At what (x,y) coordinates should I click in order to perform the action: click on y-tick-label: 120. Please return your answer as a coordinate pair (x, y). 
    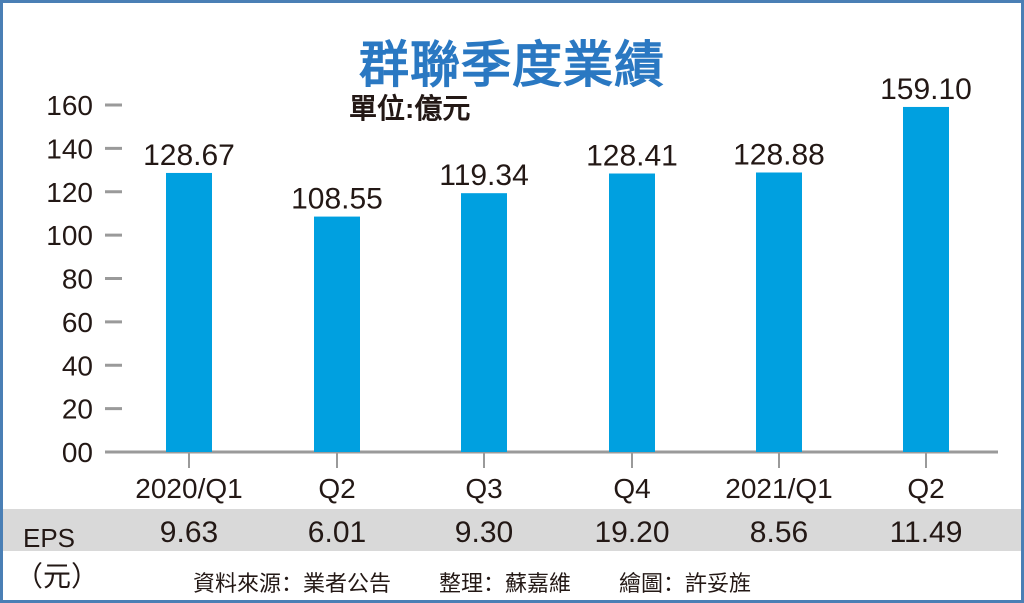
    Looking at the image, I should click on (69, 192).